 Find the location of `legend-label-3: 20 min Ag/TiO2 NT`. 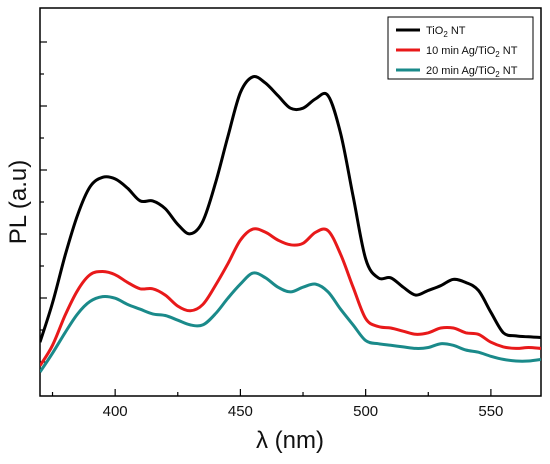

legend-label-3: 20 min Ag/TiO2 NT is located at coordinates (472, 72).